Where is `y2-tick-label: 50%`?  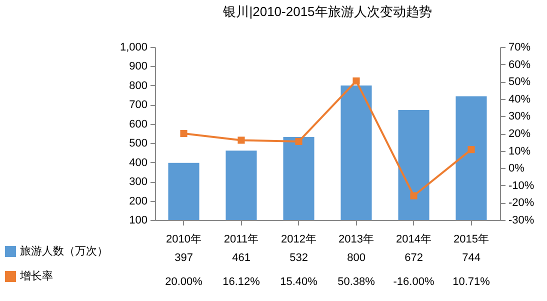 y2-tick-label: 50% is located at coordinates (519, 82).